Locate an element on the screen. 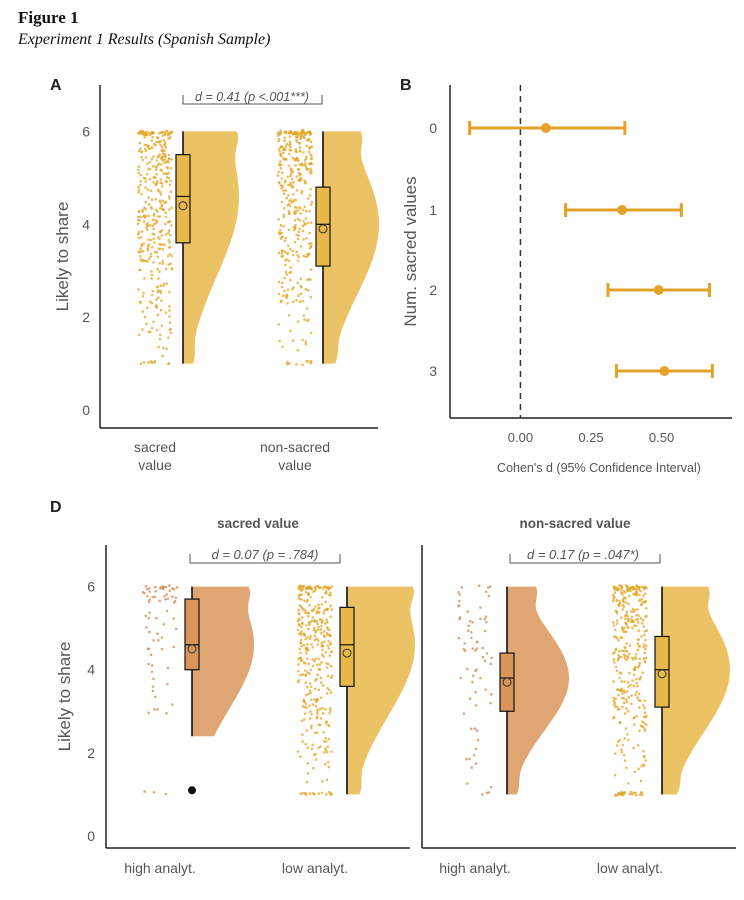 The height and width of the screenshot is (900, 744). panel-a-ytick-1: 2 is located at coordinates (86, 317).